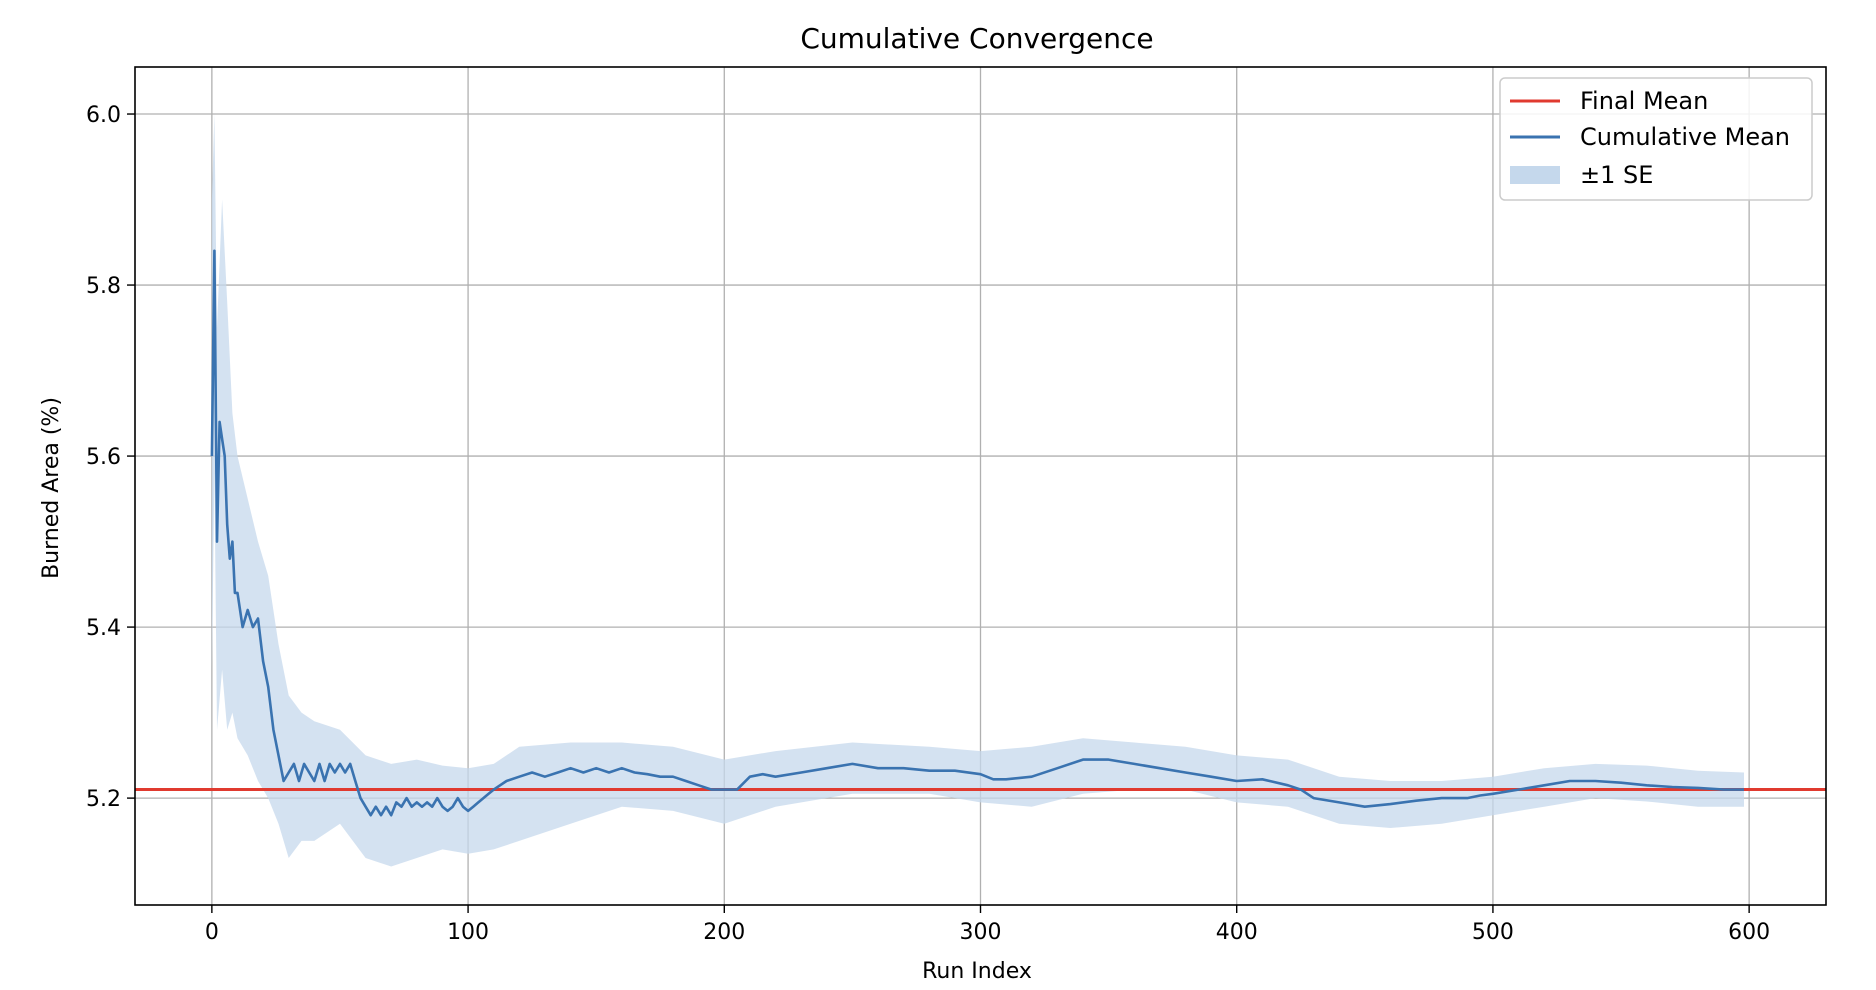 This screenshot has height=990, width=1876. What do you see at coordinates (1237, 932) in the screenshot?
I see `x-tick-label: 400` at bounding box center [1237, 932].